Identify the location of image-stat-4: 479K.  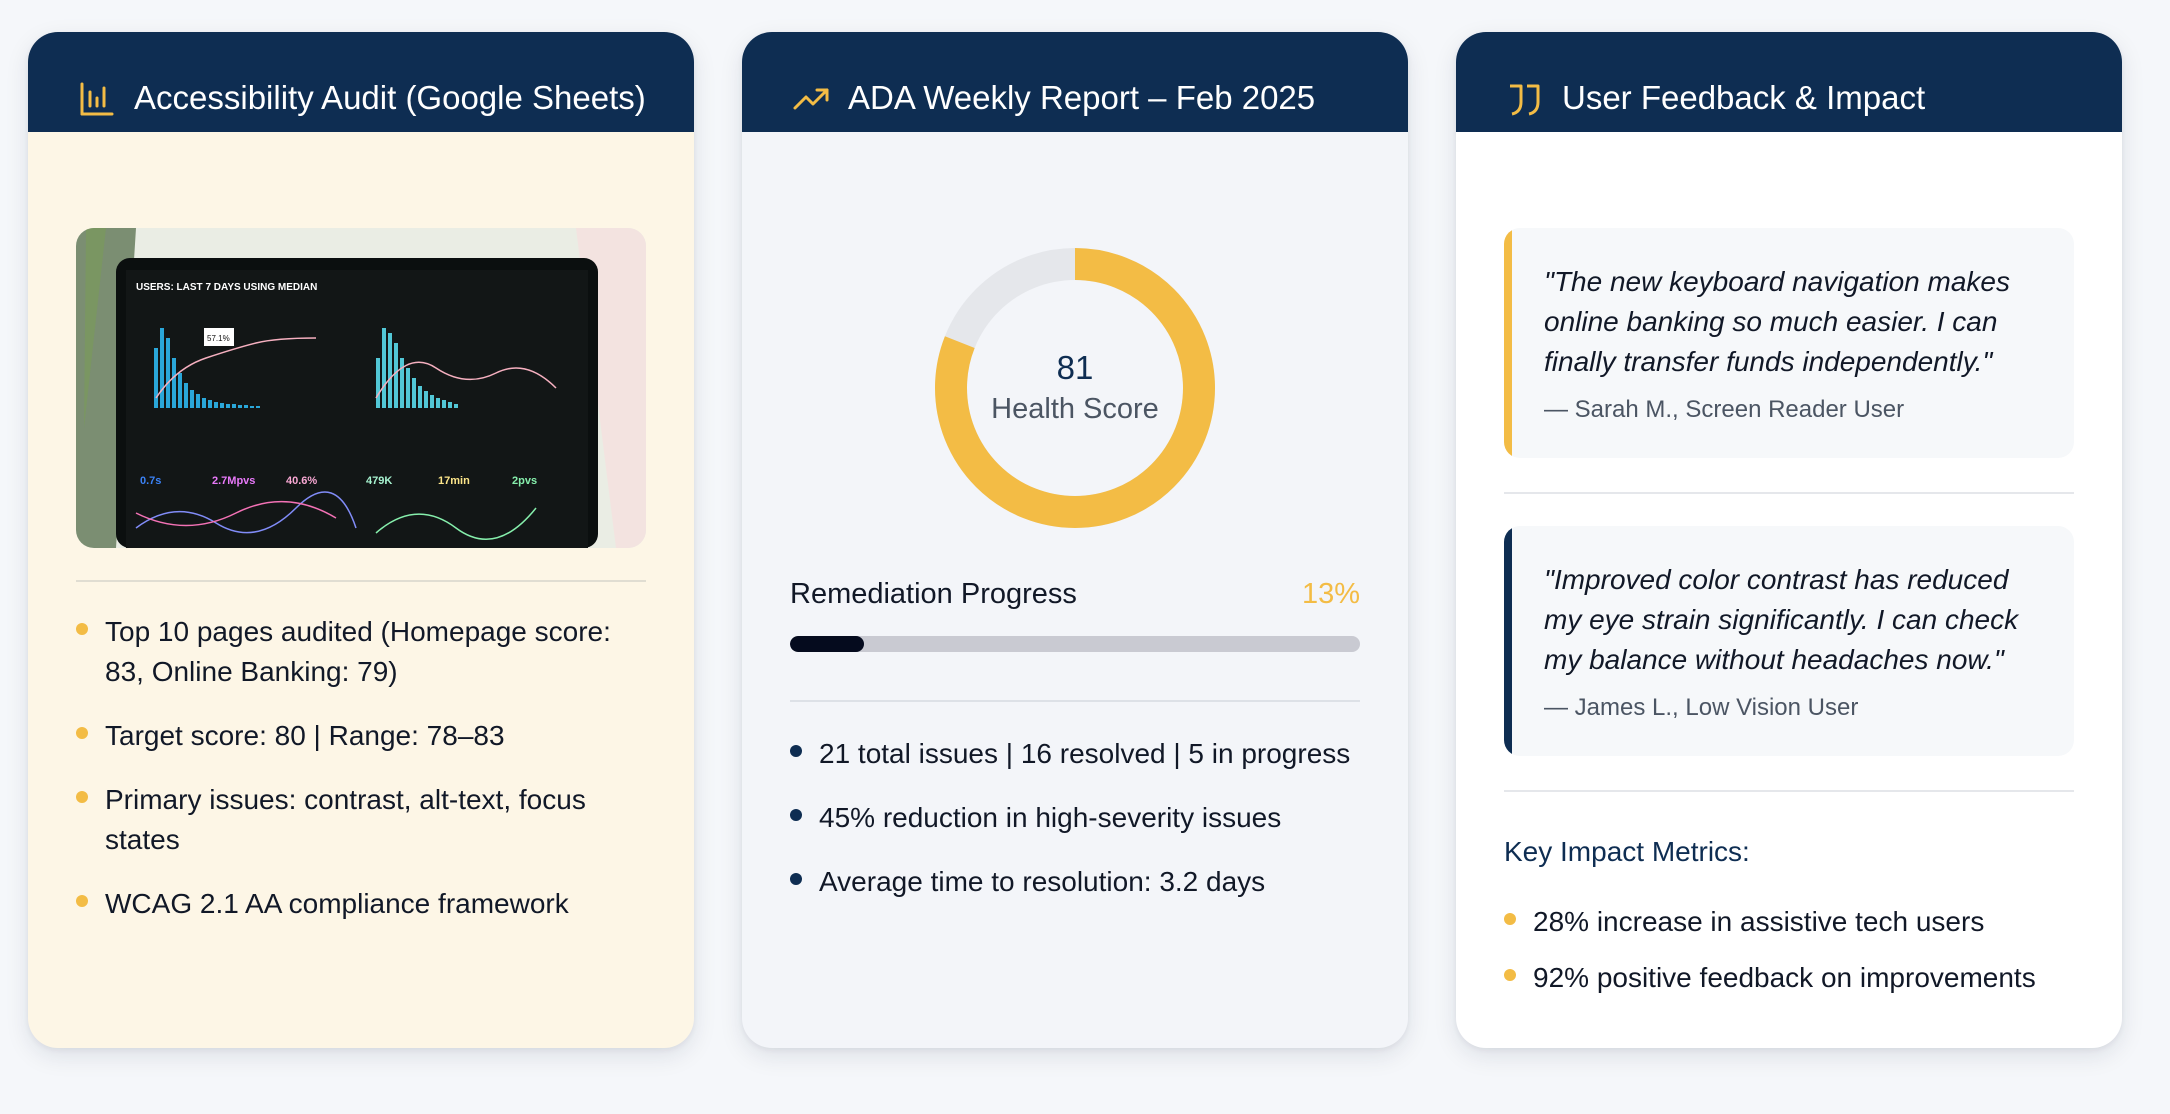
(379, 481).